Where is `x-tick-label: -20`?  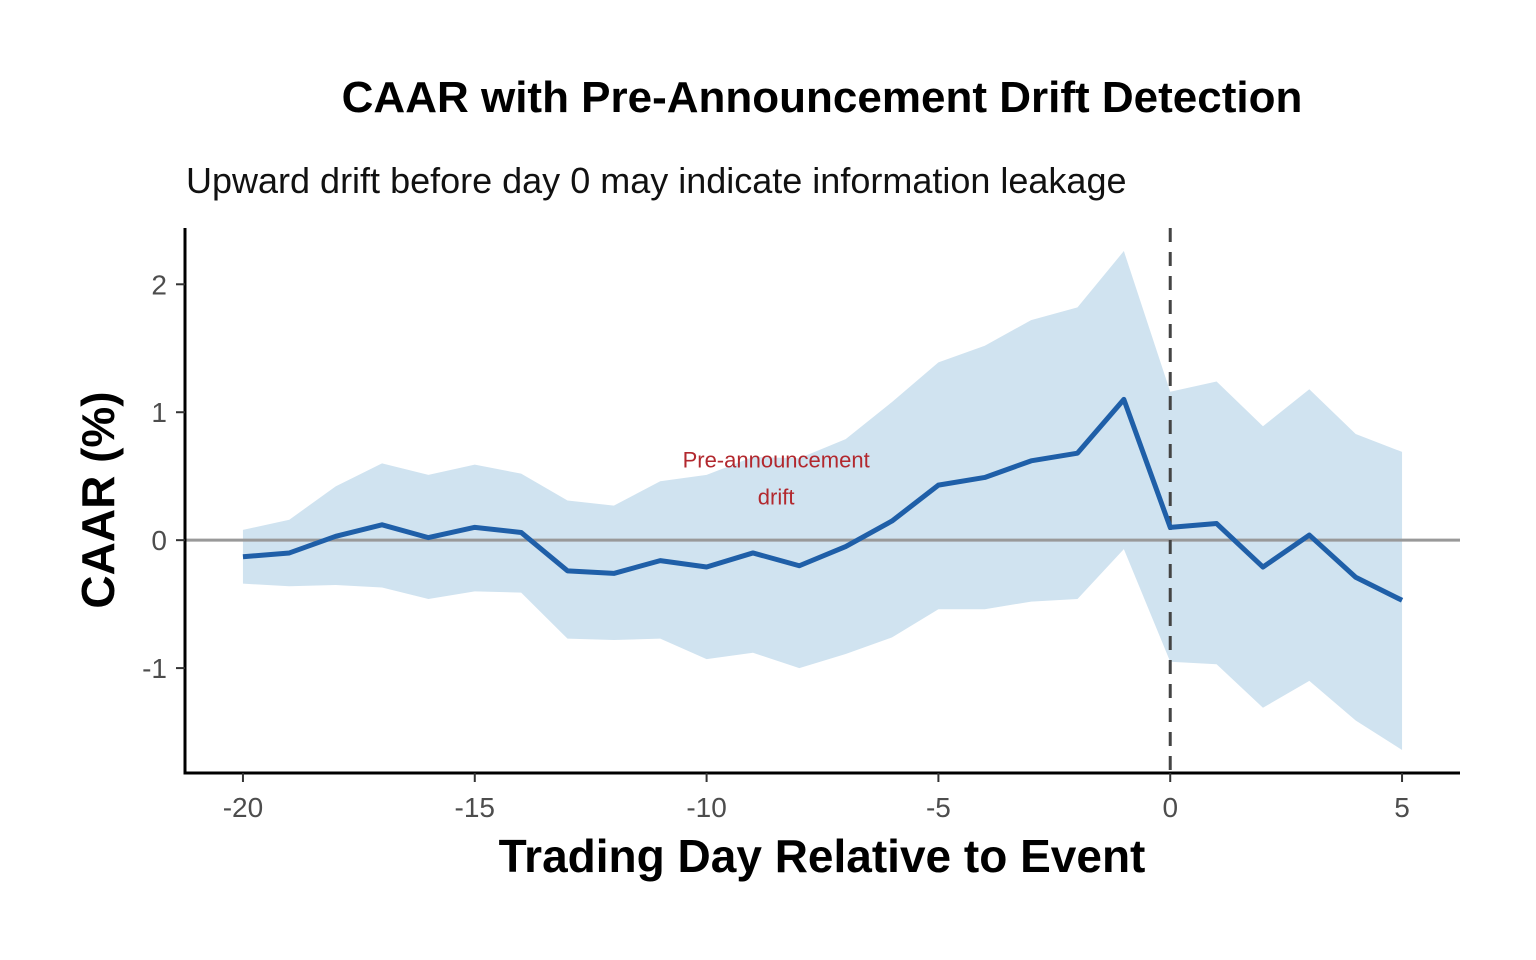
x-tick-label: -20 is located at coordinates (243, 807).